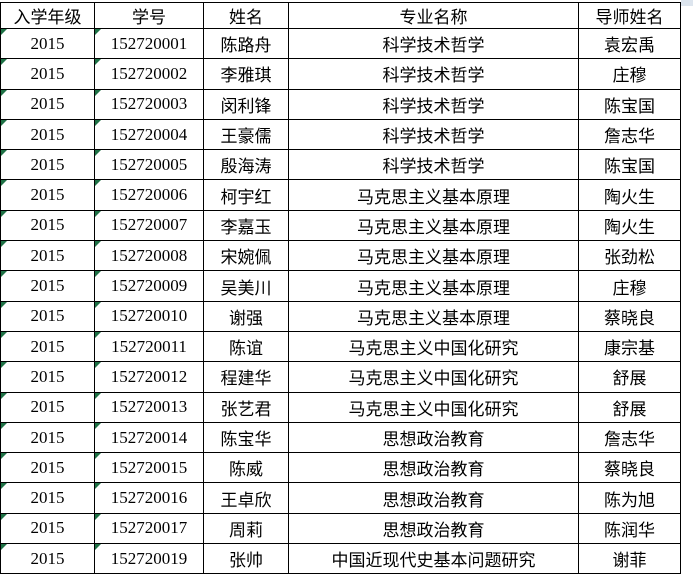 The width and height of the screenshot is (693, 579). What do you see at coordinates (433, 559) in the screenshot?
I see `cell-major: 中国近现代史基本问题研究` at bounding box center [433, 559].